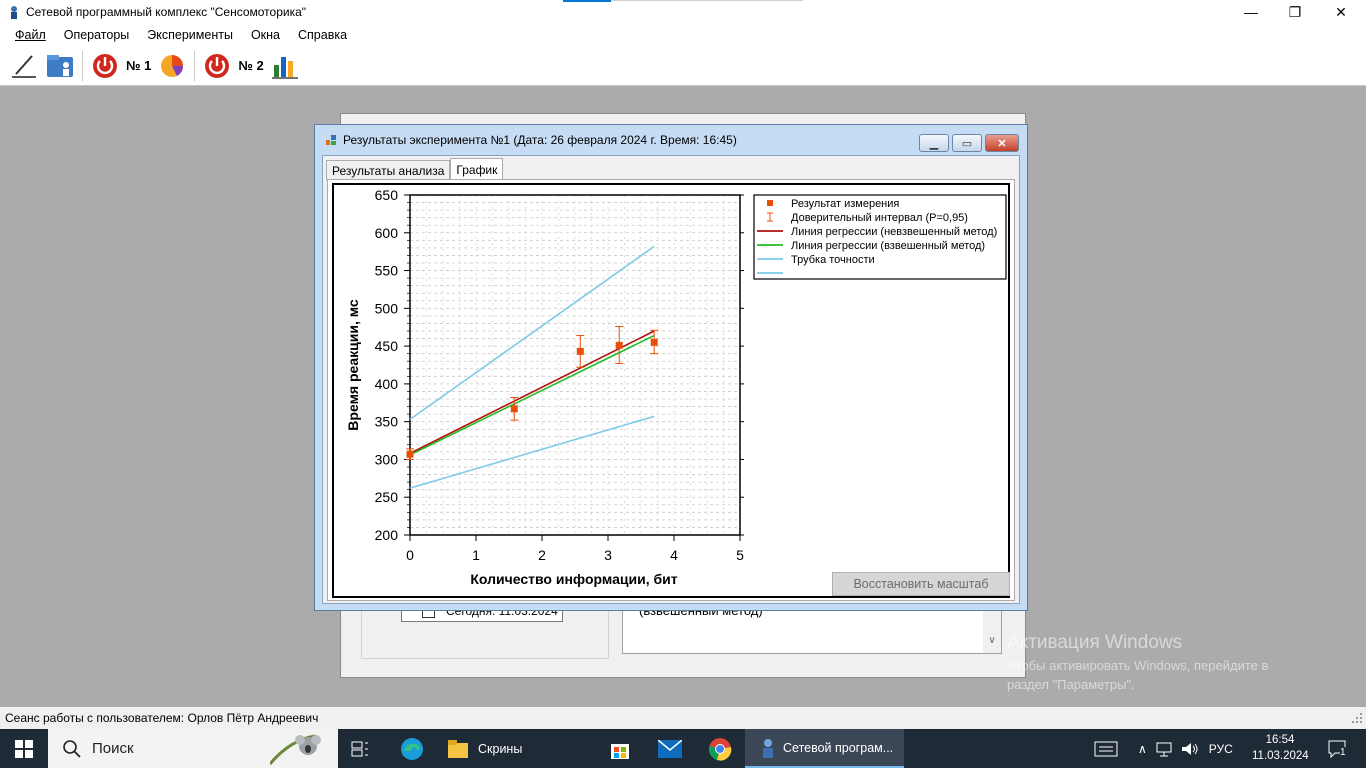 The height and width of the screenshot is (768, 1366). I want to click on taskbar-app-label: Скрины, so click(500, 748).